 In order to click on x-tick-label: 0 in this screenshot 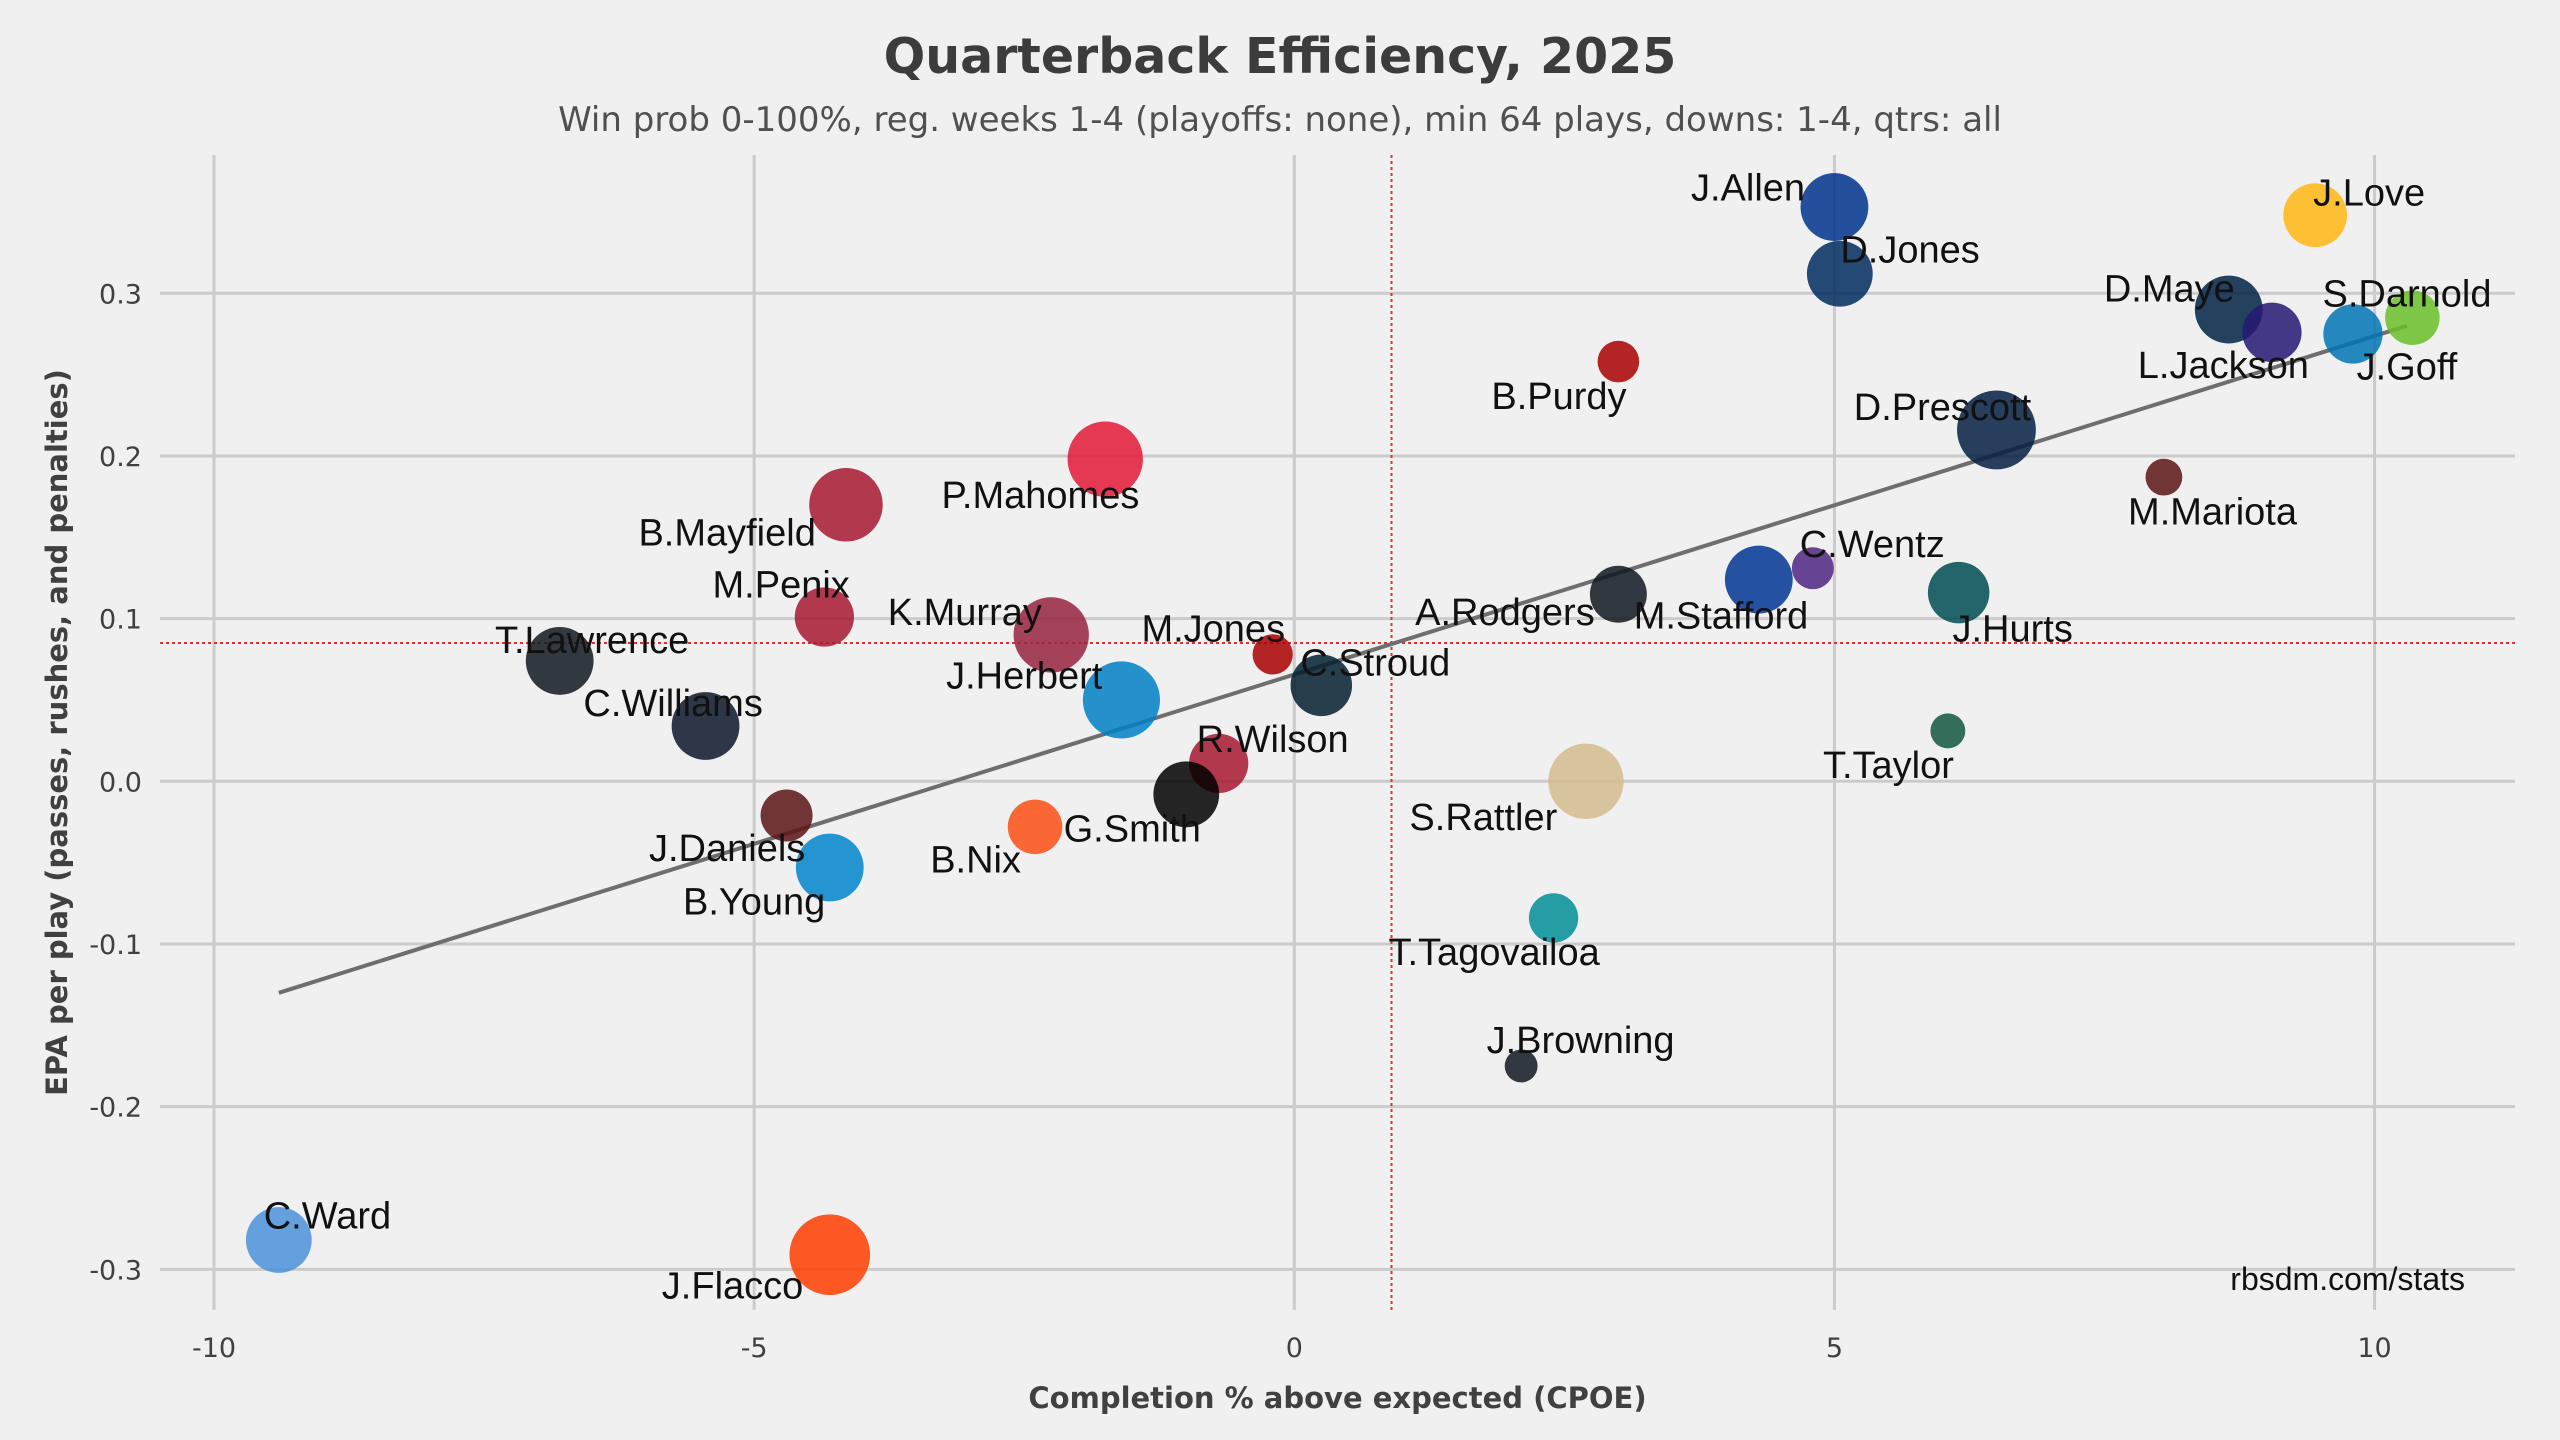, I will do `click(1294, 1348)`.